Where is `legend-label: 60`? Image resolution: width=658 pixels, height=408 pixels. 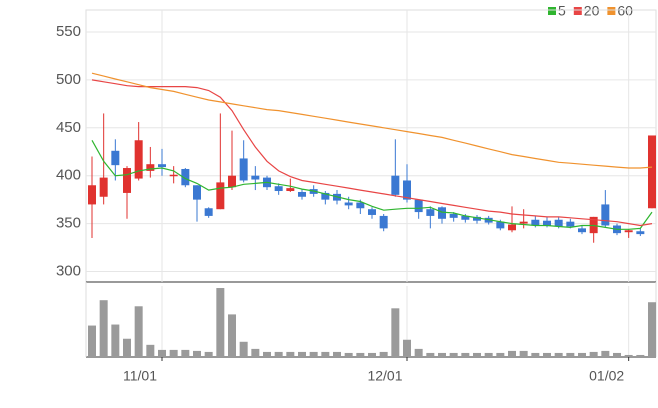
legend-label: 60 is located at coordinates (625, 11).